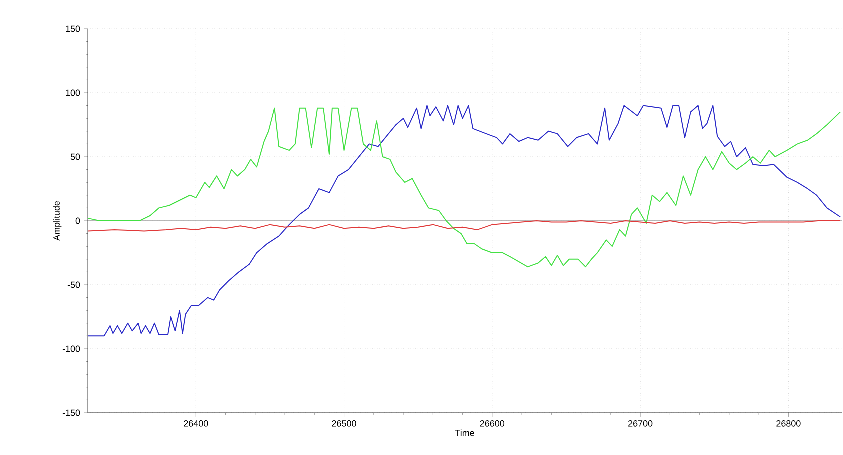  What do you see at coordinates (73, 29) in the screenshot?
I see `y-tick-label: 150` at bounding box center [73, 29].